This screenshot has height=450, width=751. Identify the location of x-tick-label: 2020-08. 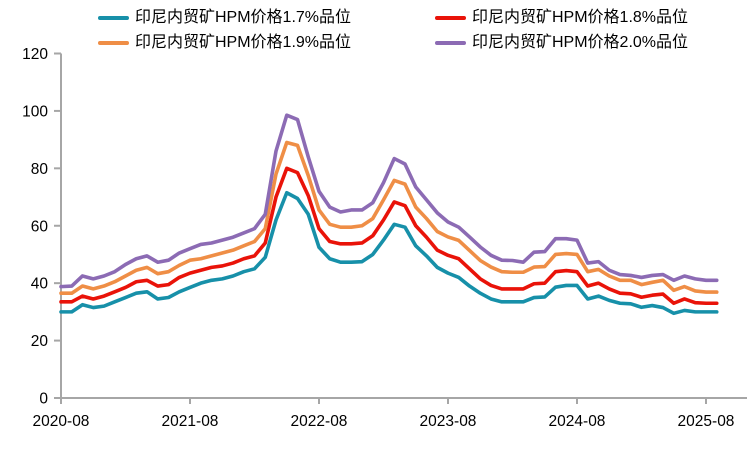
(61, 421).